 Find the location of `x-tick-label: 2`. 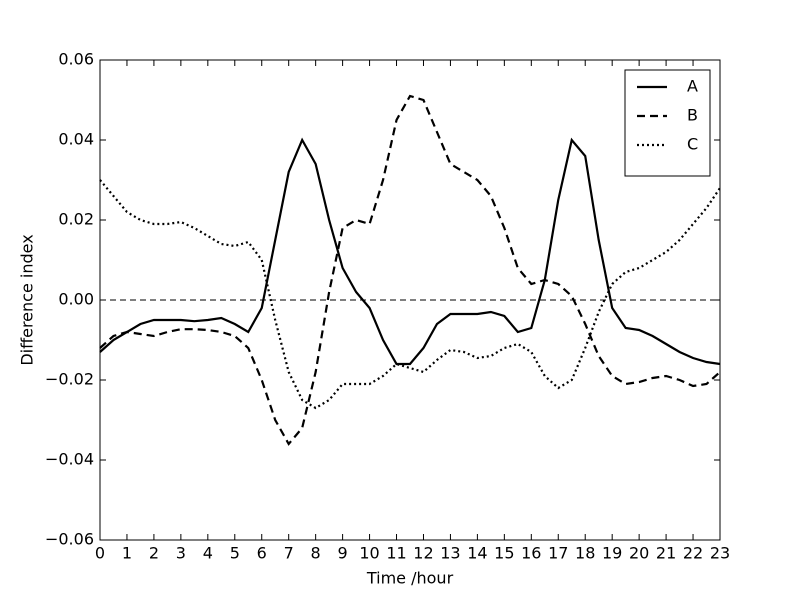

x-tick-label: 2 is located at coordinates (154, 553).